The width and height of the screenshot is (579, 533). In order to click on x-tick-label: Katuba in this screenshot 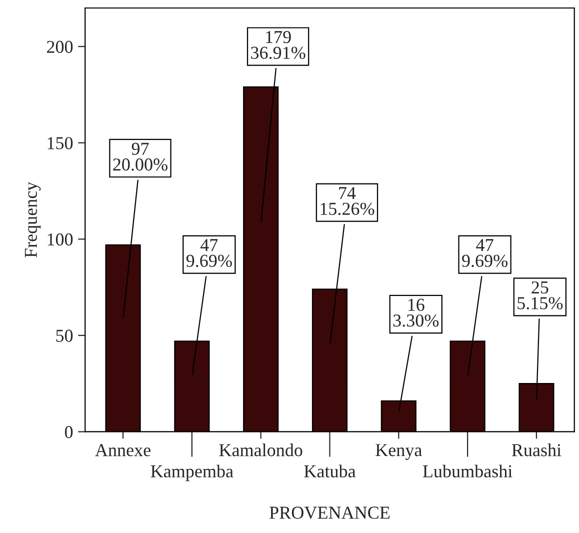, I will do `click(330, 471)`.